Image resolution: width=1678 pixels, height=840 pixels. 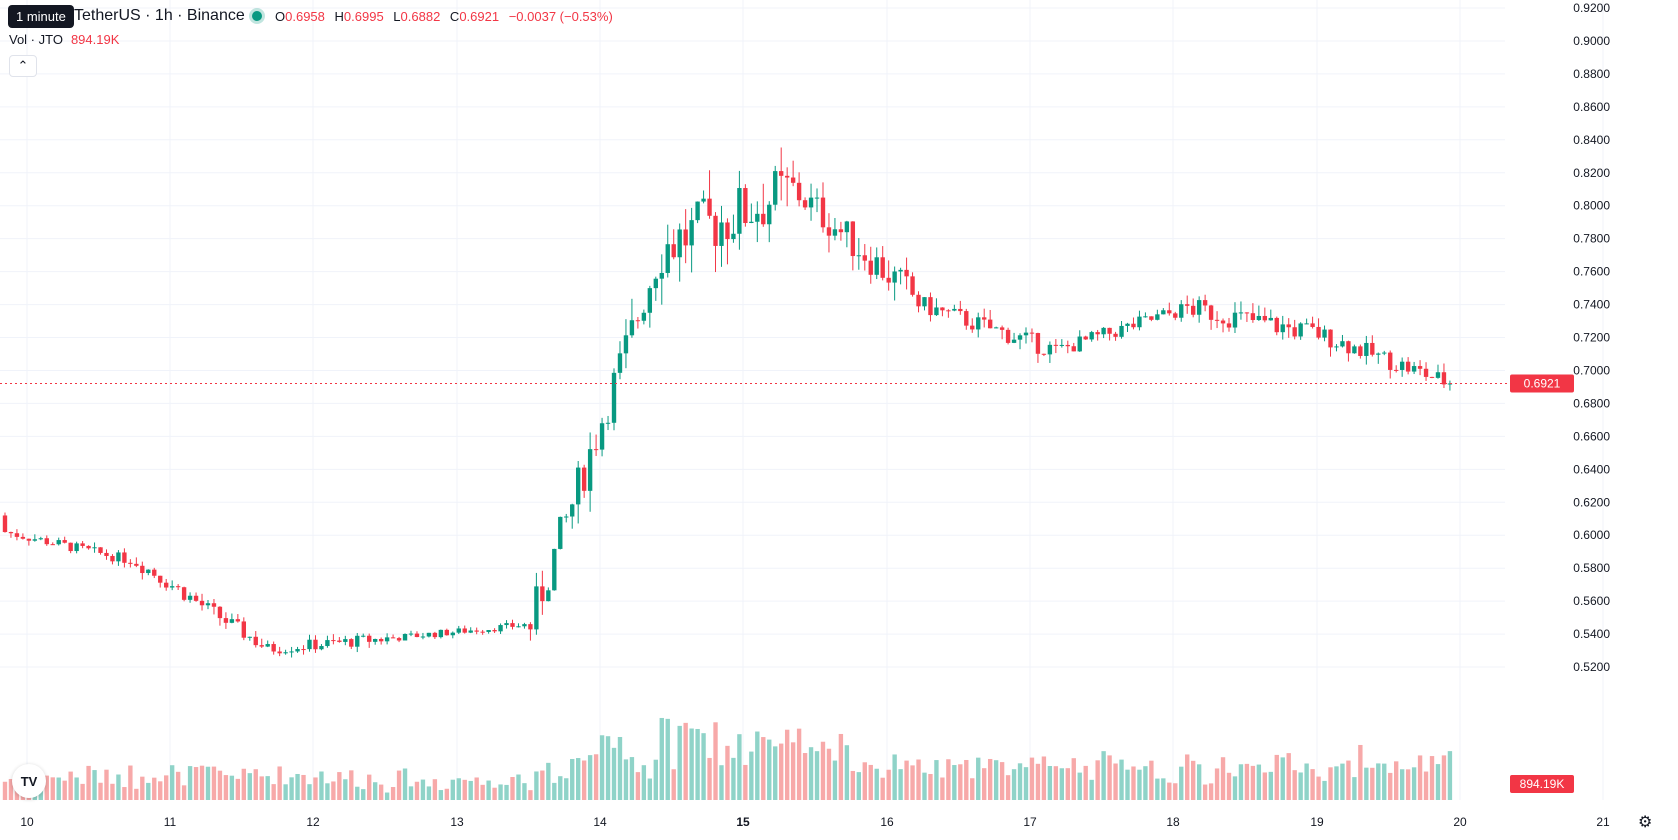 I want to click on tradingview-logo-icon: TV, so click(x=29, y=781).